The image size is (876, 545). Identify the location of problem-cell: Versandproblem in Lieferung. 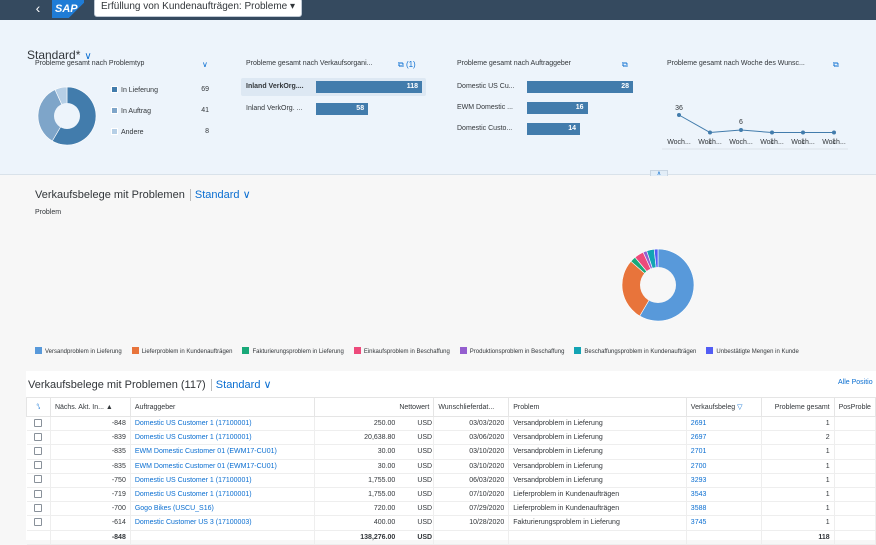
(597, 466).